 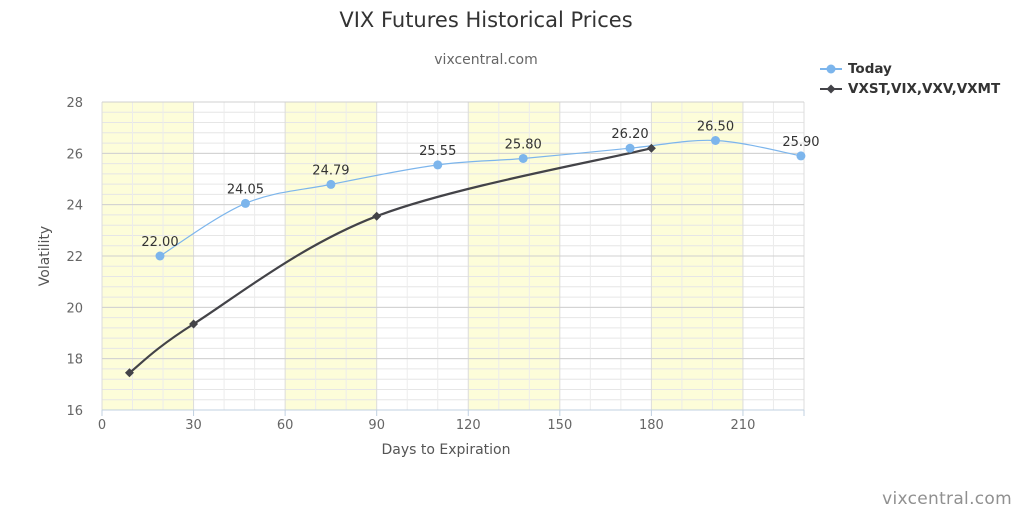 I want to click on diamond-marker-icon, so click(x=831, y=89).